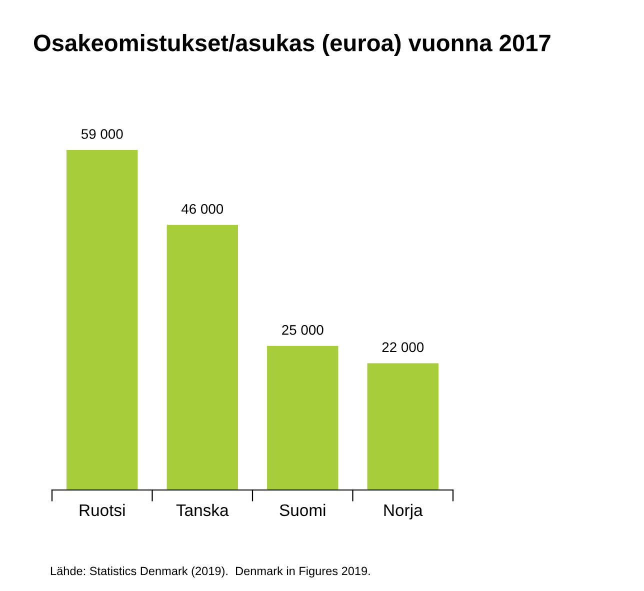 The width and height of the screenshot is (644, 591). What do you see at coordinates (403, 512) in the screenshot?
I see `x-tick-label: Norja` at bounding box center [403, 512].